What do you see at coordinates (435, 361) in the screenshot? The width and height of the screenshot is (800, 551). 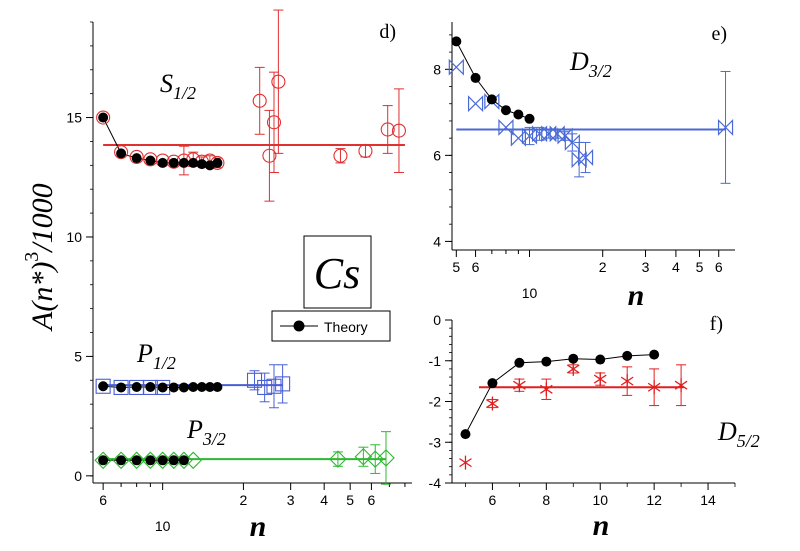 I see `y-tick-label: -1` at bounding box center [435, 361].